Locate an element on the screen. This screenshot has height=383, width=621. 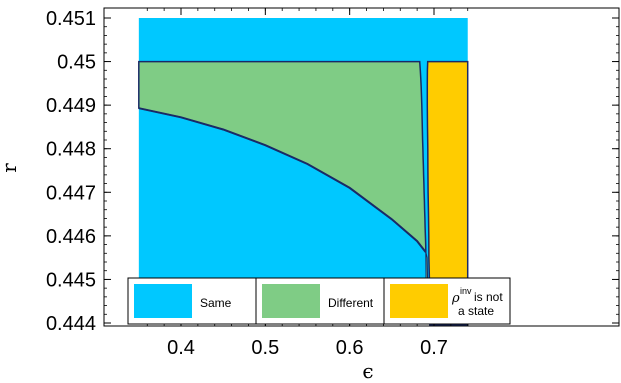
x-tick-label: 0.4 is located at coordinates (181, 348).